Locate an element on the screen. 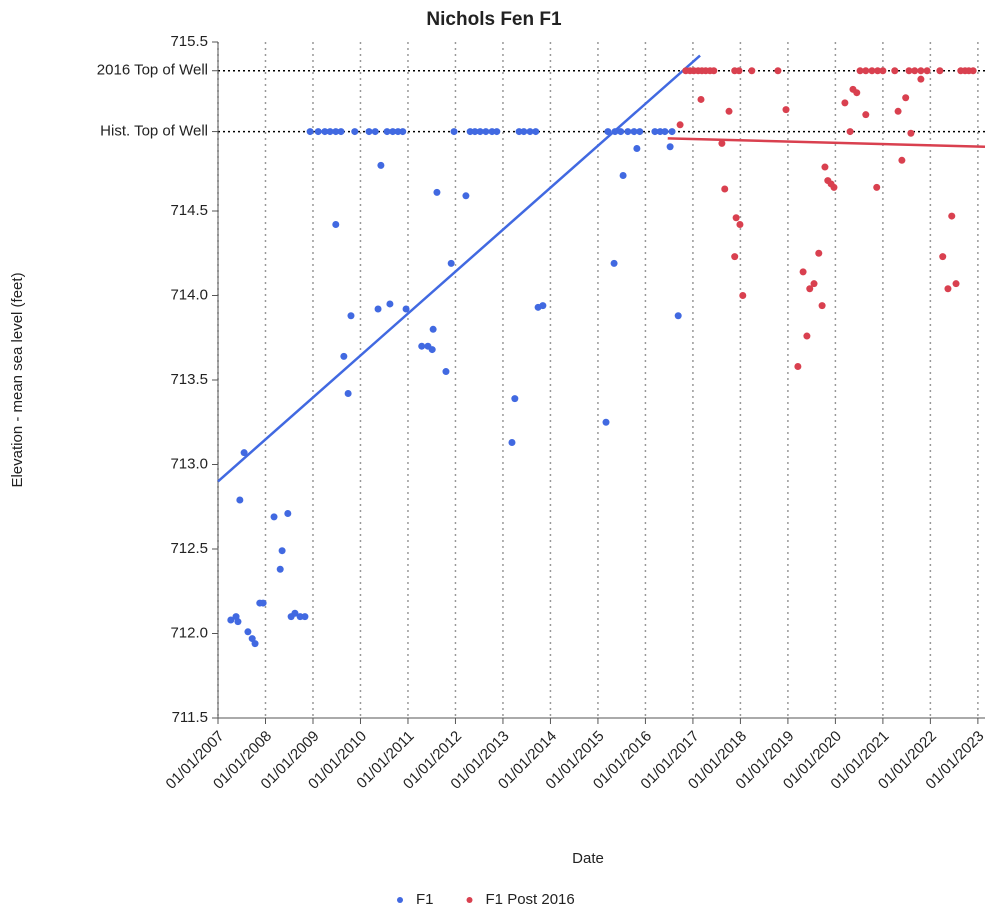  y-tick-label: 713.0 is located at coordinates (189, 463).